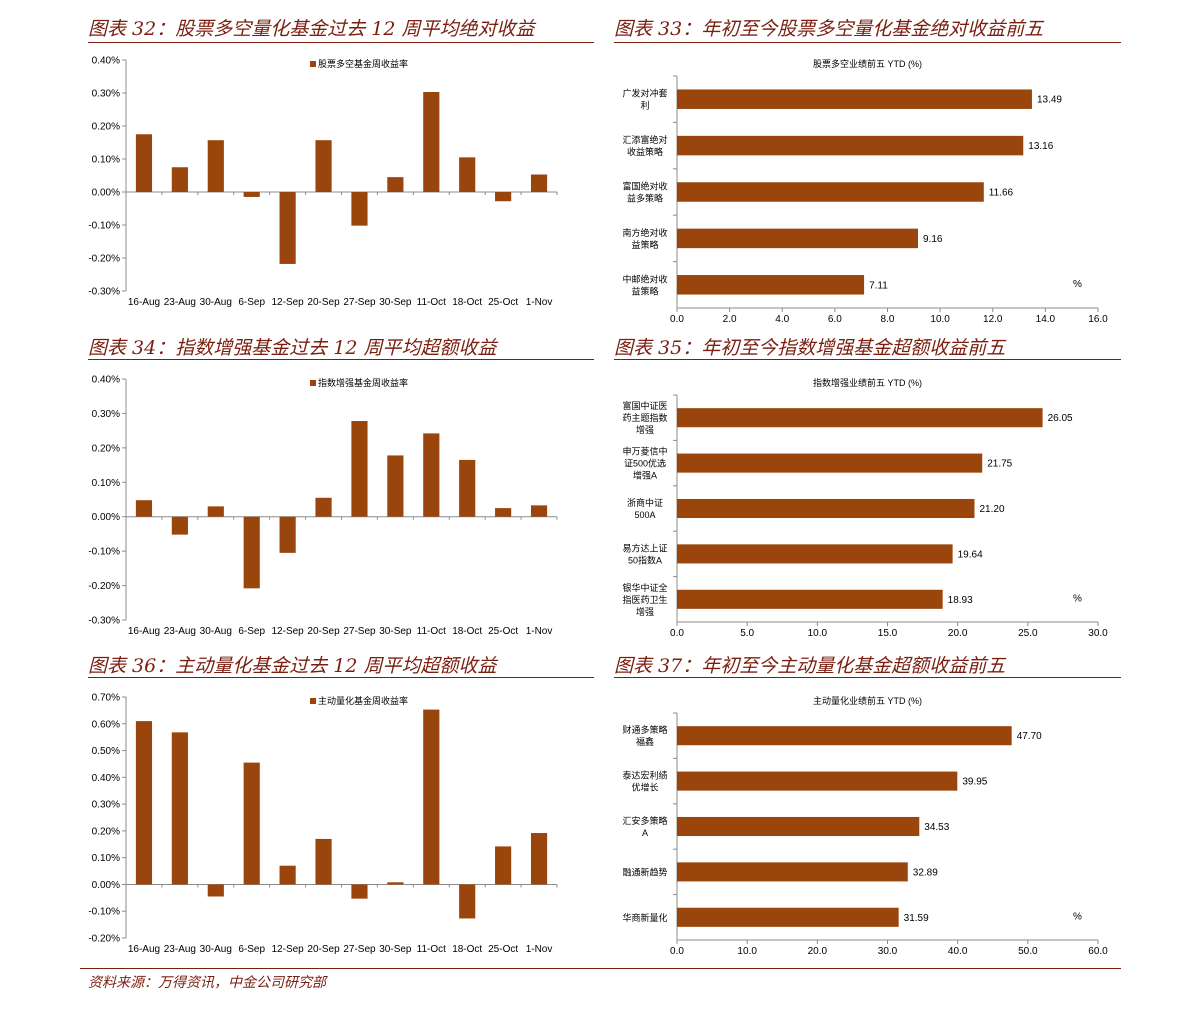 The image size is (1191, 1009). What do you see at coordinates (940, 319) in the screenshot?
I see `x-tick-label: 10.0` at bounding box center [940, 319].